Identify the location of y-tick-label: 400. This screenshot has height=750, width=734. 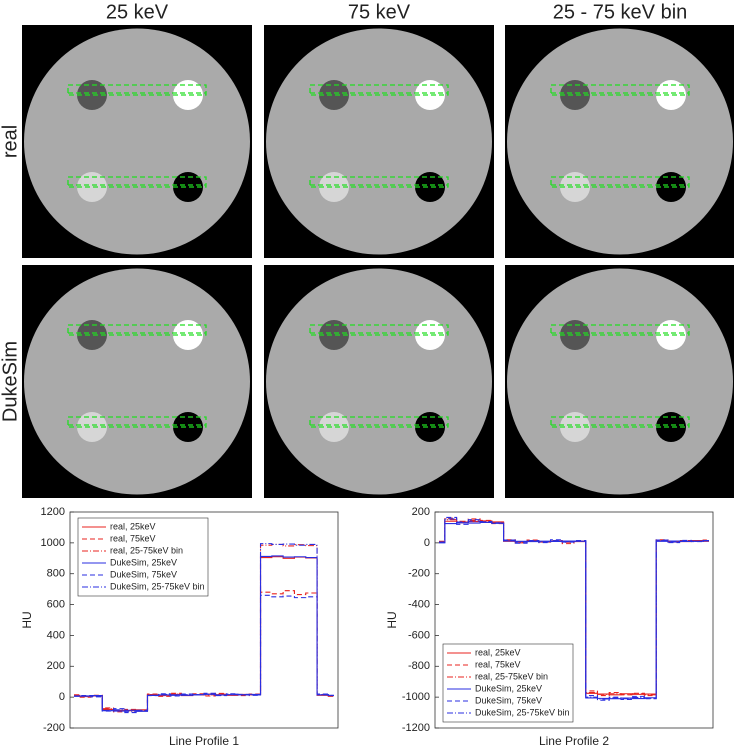
(56, 635).